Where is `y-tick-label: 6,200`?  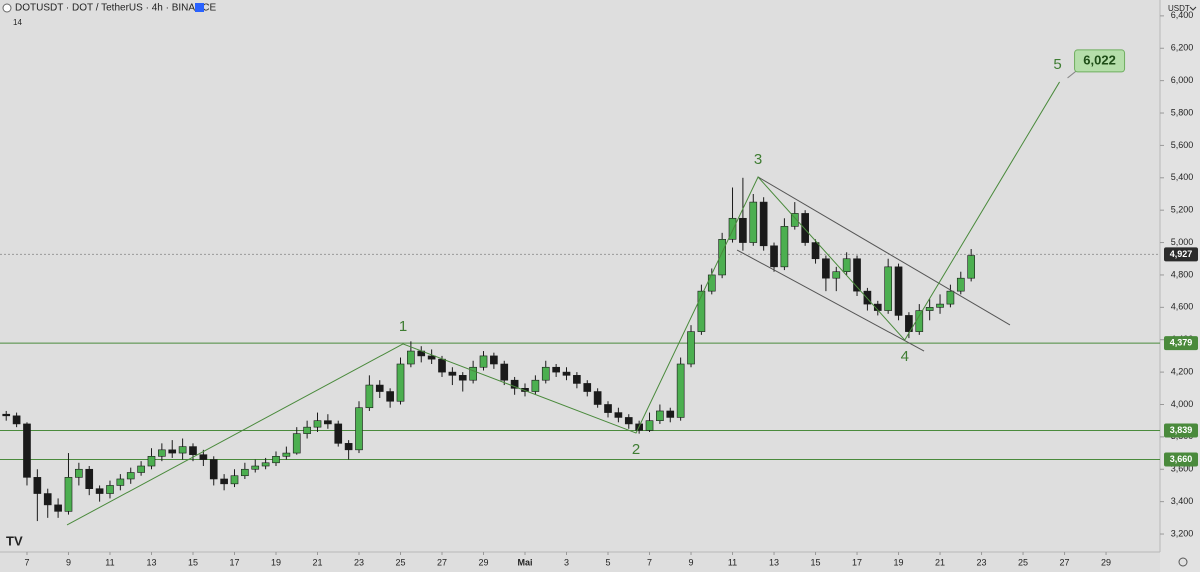 y-tick-label: 6,200 is located at coordinates (1182, 48).